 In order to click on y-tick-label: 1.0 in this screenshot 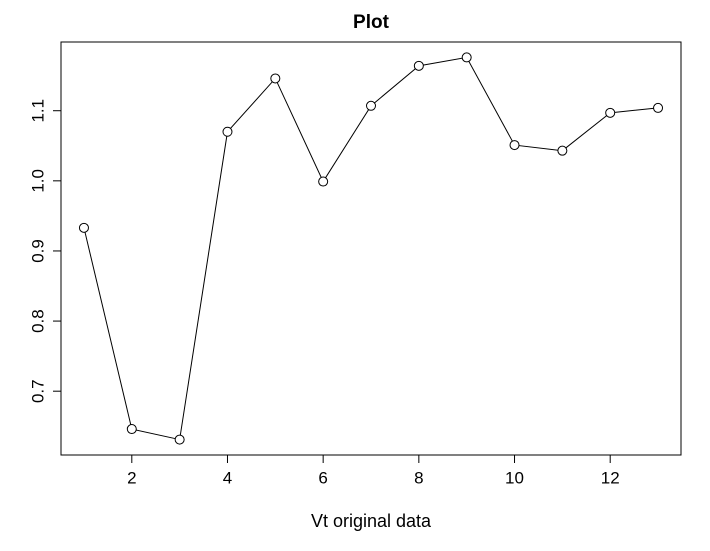, I will do `click(37, 181)`.